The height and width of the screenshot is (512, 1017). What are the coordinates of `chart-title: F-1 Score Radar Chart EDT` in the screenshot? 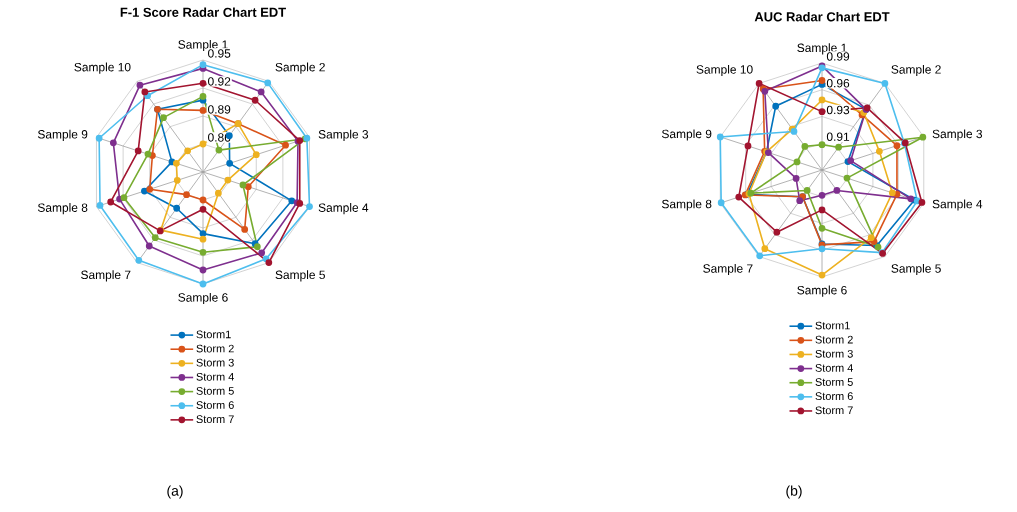 It's located at (203, 12).